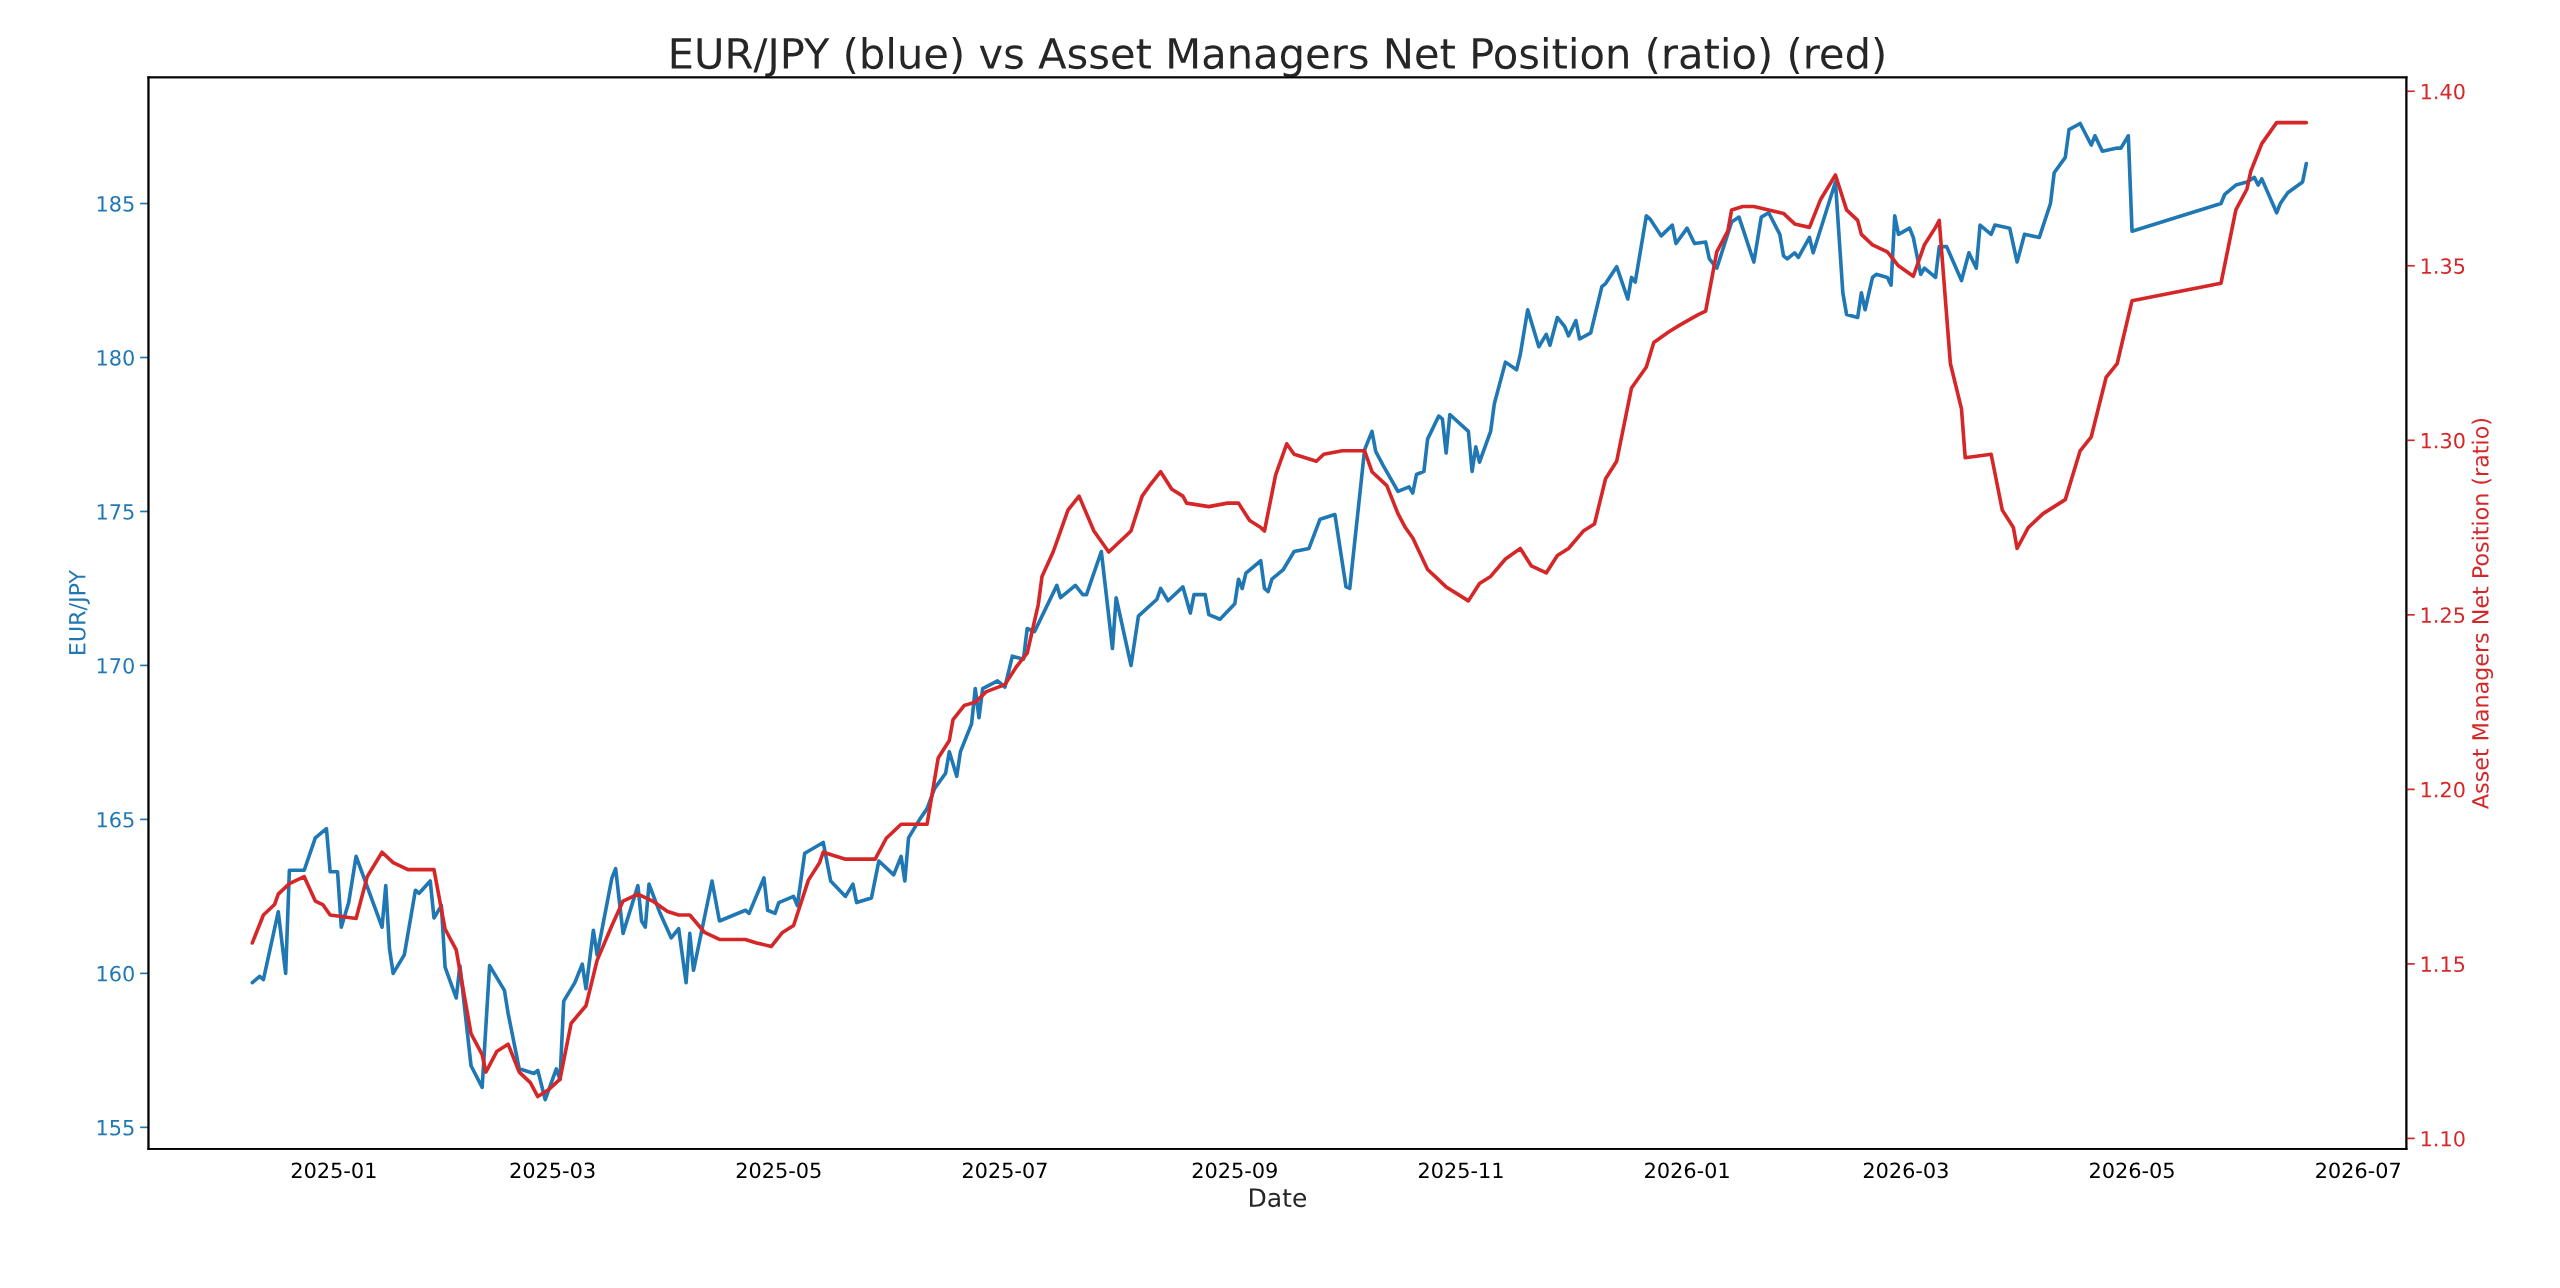 Image resolution: width=2560 pixels, height=1288 pixels. Describe the element at coordinates (1460, 1170) in the screenshot. I see `x-tick-label: 2025-11` at that location.